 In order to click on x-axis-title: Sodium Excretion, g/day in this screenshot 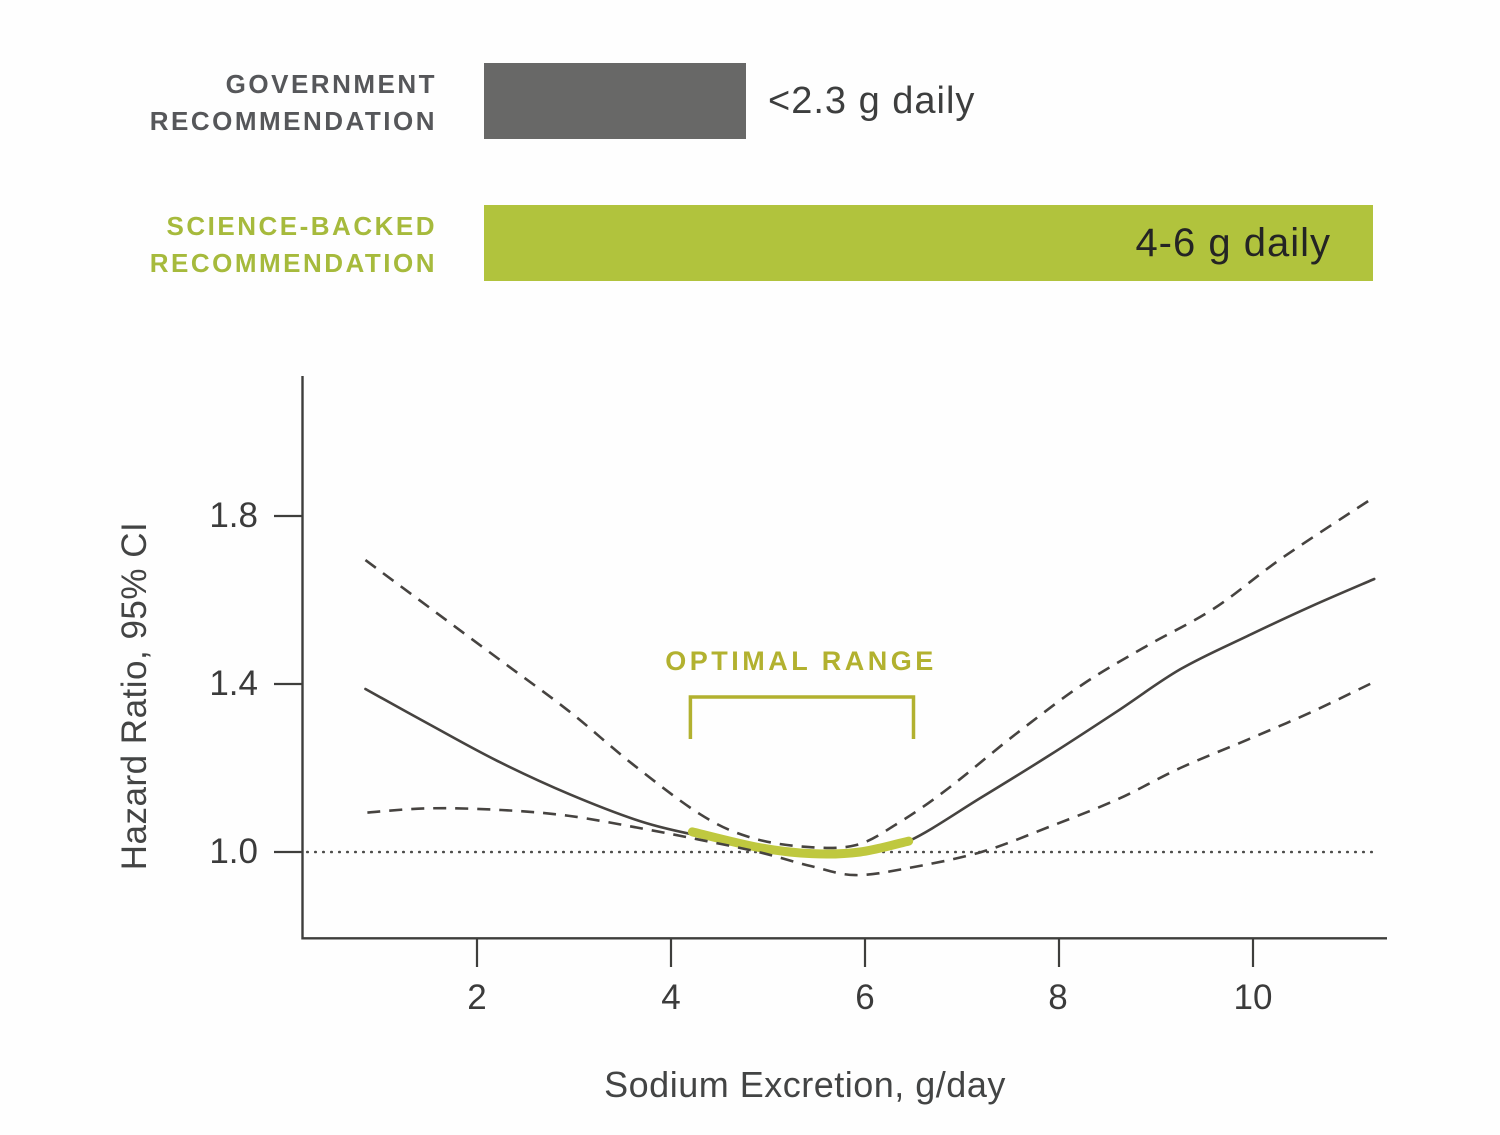, I will do `click(805, 1084)`.